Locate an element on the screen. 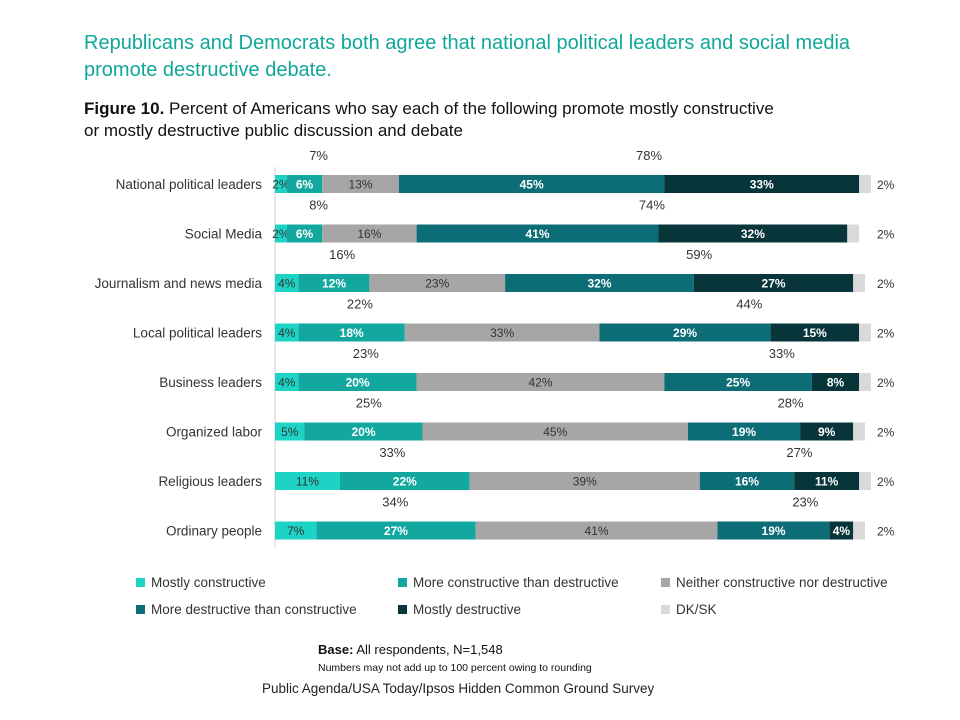 Image resolution: width=960 pixels, height=720 pixels. bar-value-label: 6% is located at coordinates (305, 185).